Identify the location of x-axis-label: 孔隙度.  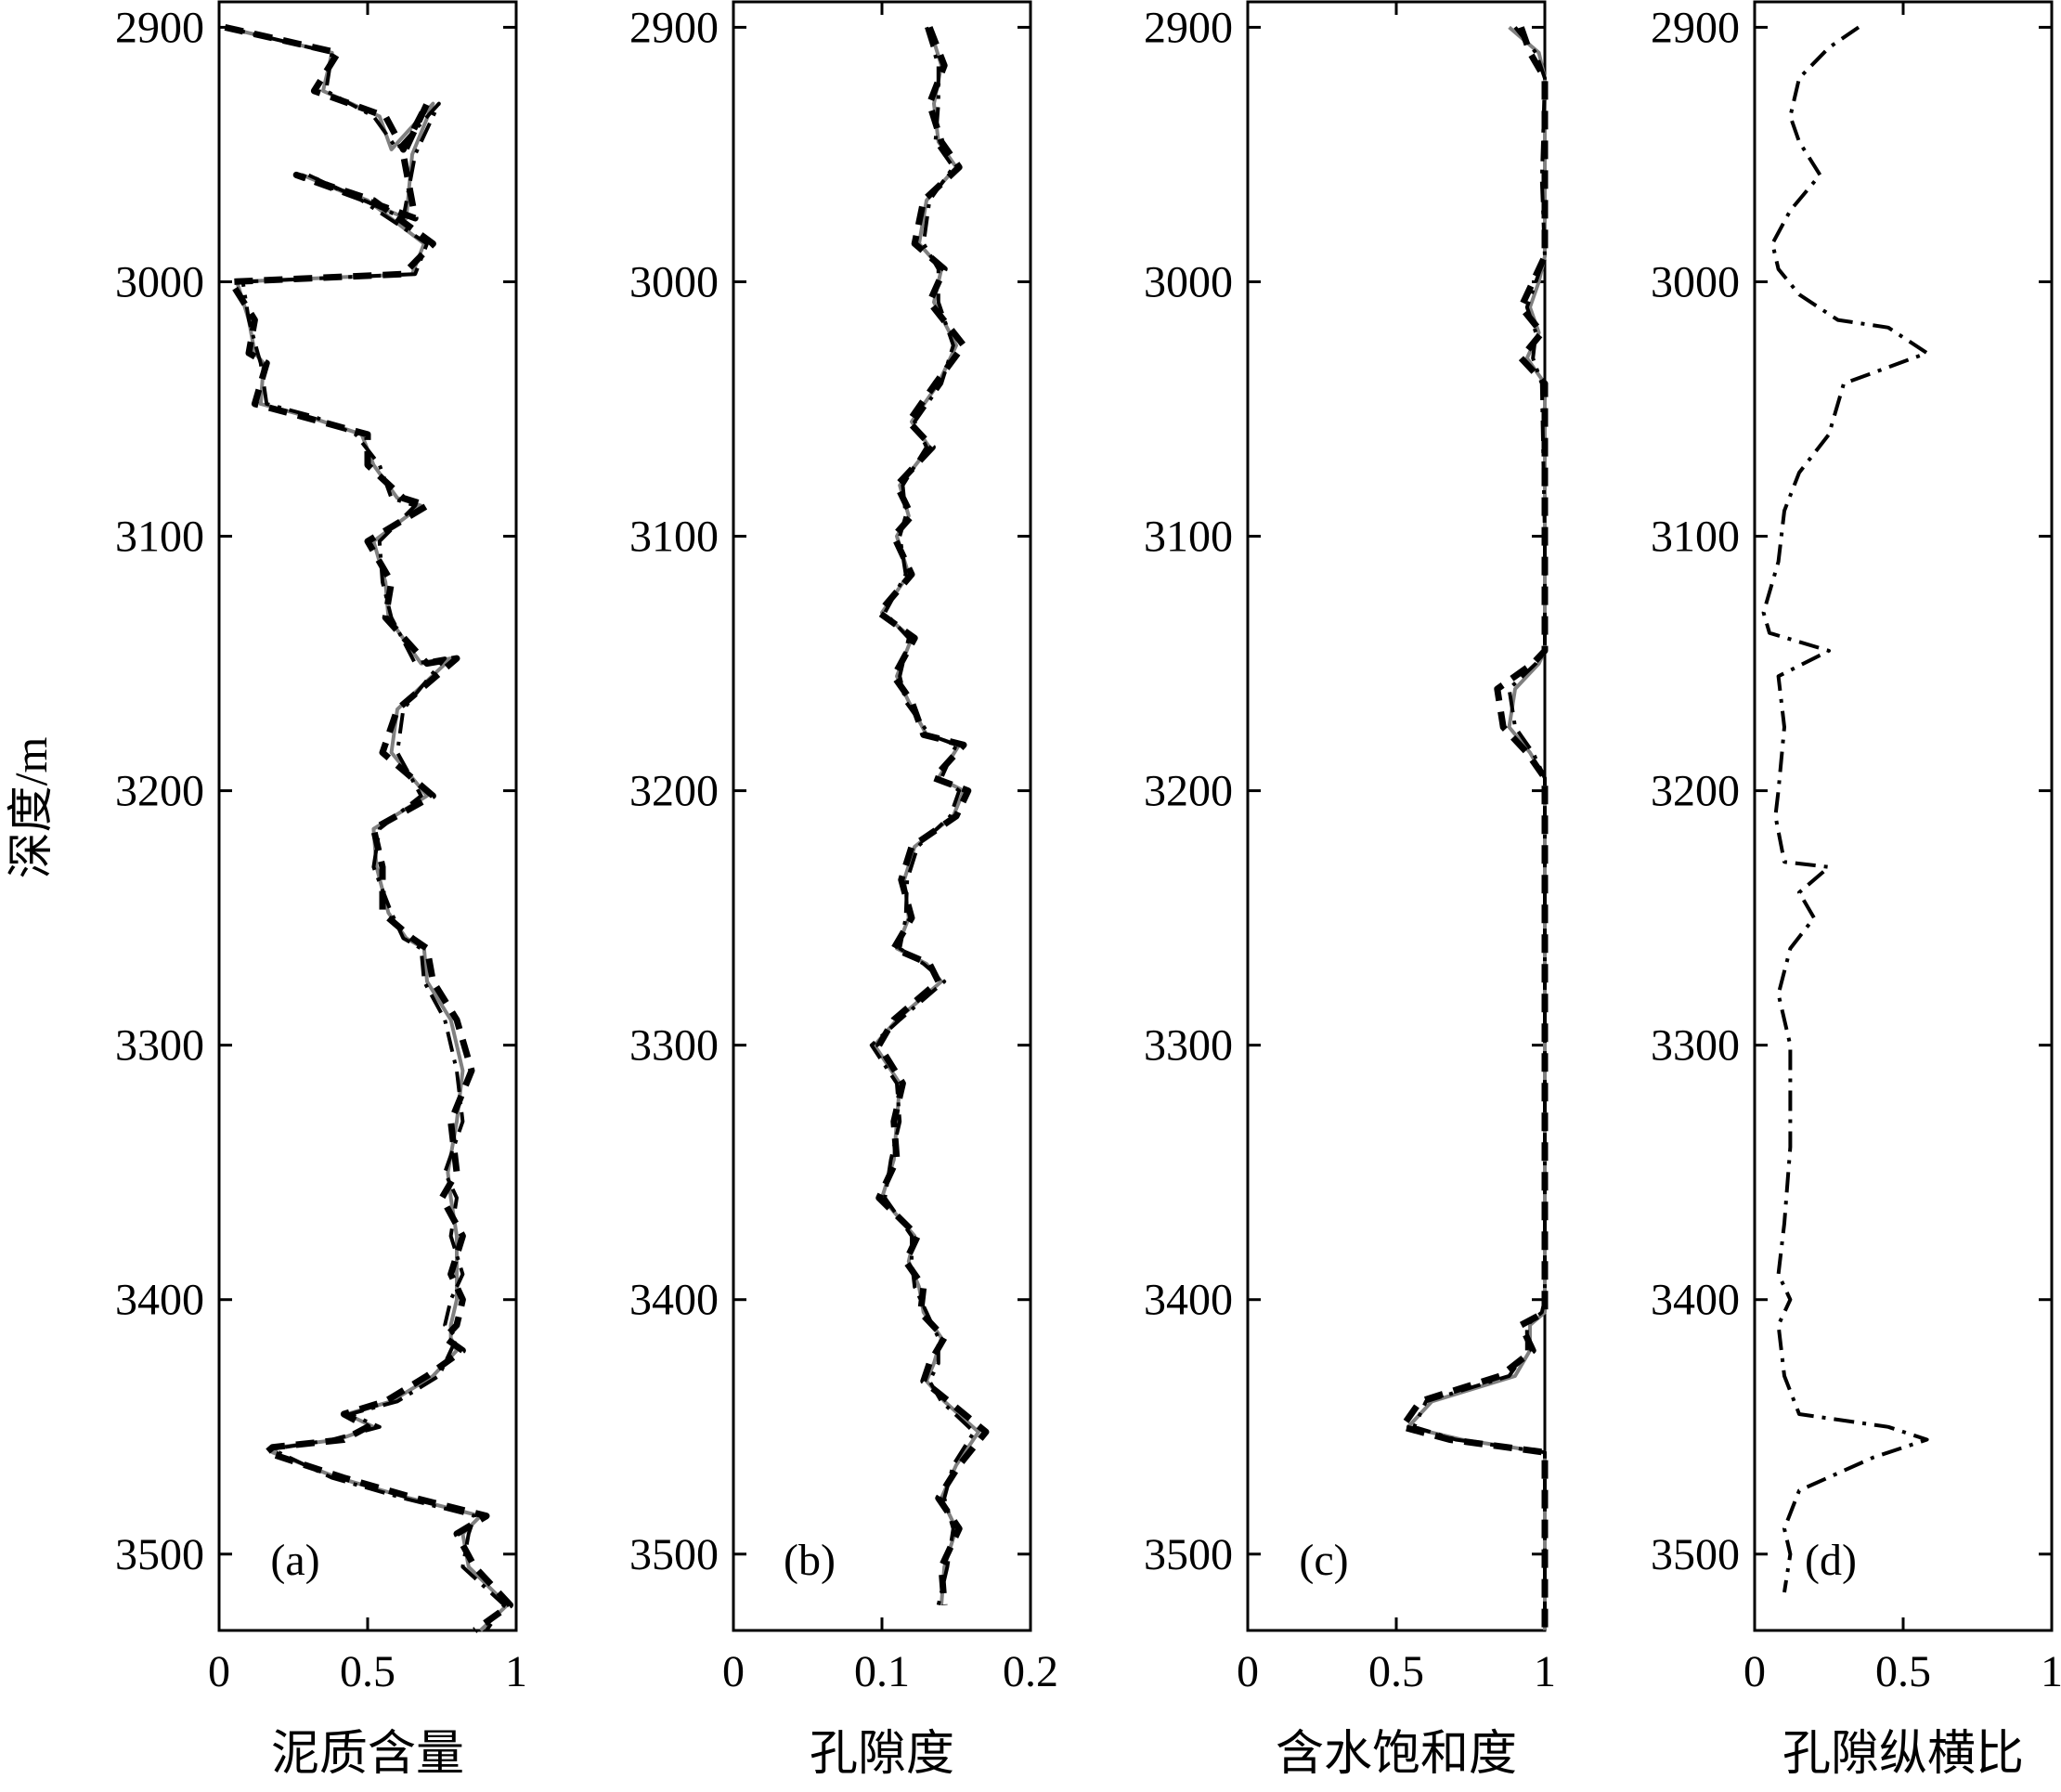
(882, 1755).